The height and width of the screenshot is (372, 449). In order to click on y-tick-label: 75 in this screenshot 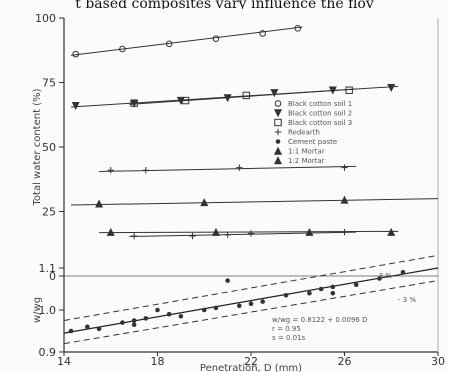, I will do `click(49, 83)`.